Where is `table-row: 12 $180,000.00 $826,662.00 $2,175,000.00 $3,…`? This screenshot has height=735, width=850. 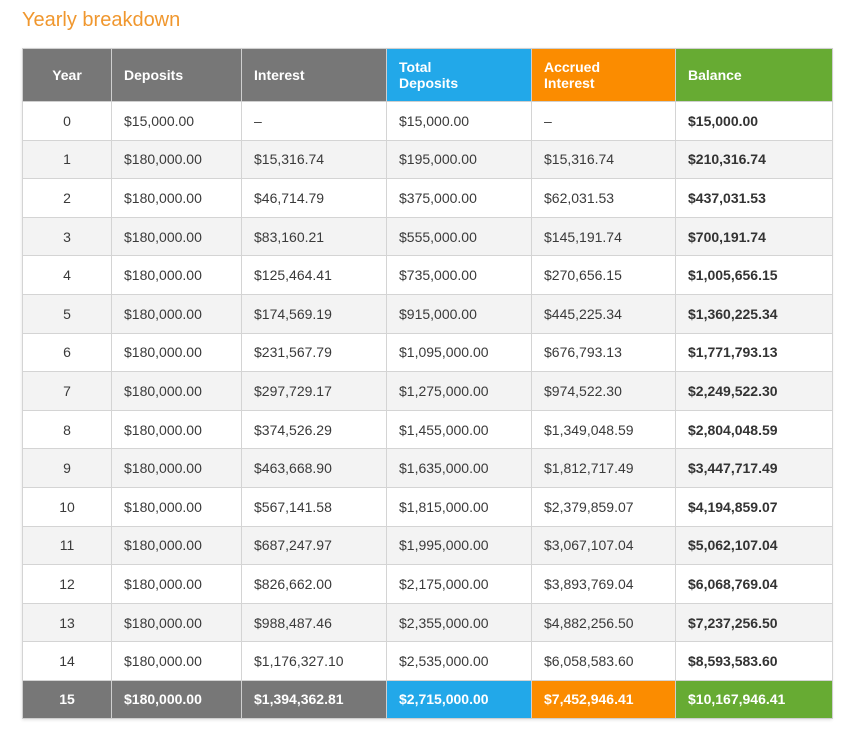
table-row: 12 $180,000.00 $826,662.00 $2,175,000.00 $3,… is located at coordinates (427, 584).